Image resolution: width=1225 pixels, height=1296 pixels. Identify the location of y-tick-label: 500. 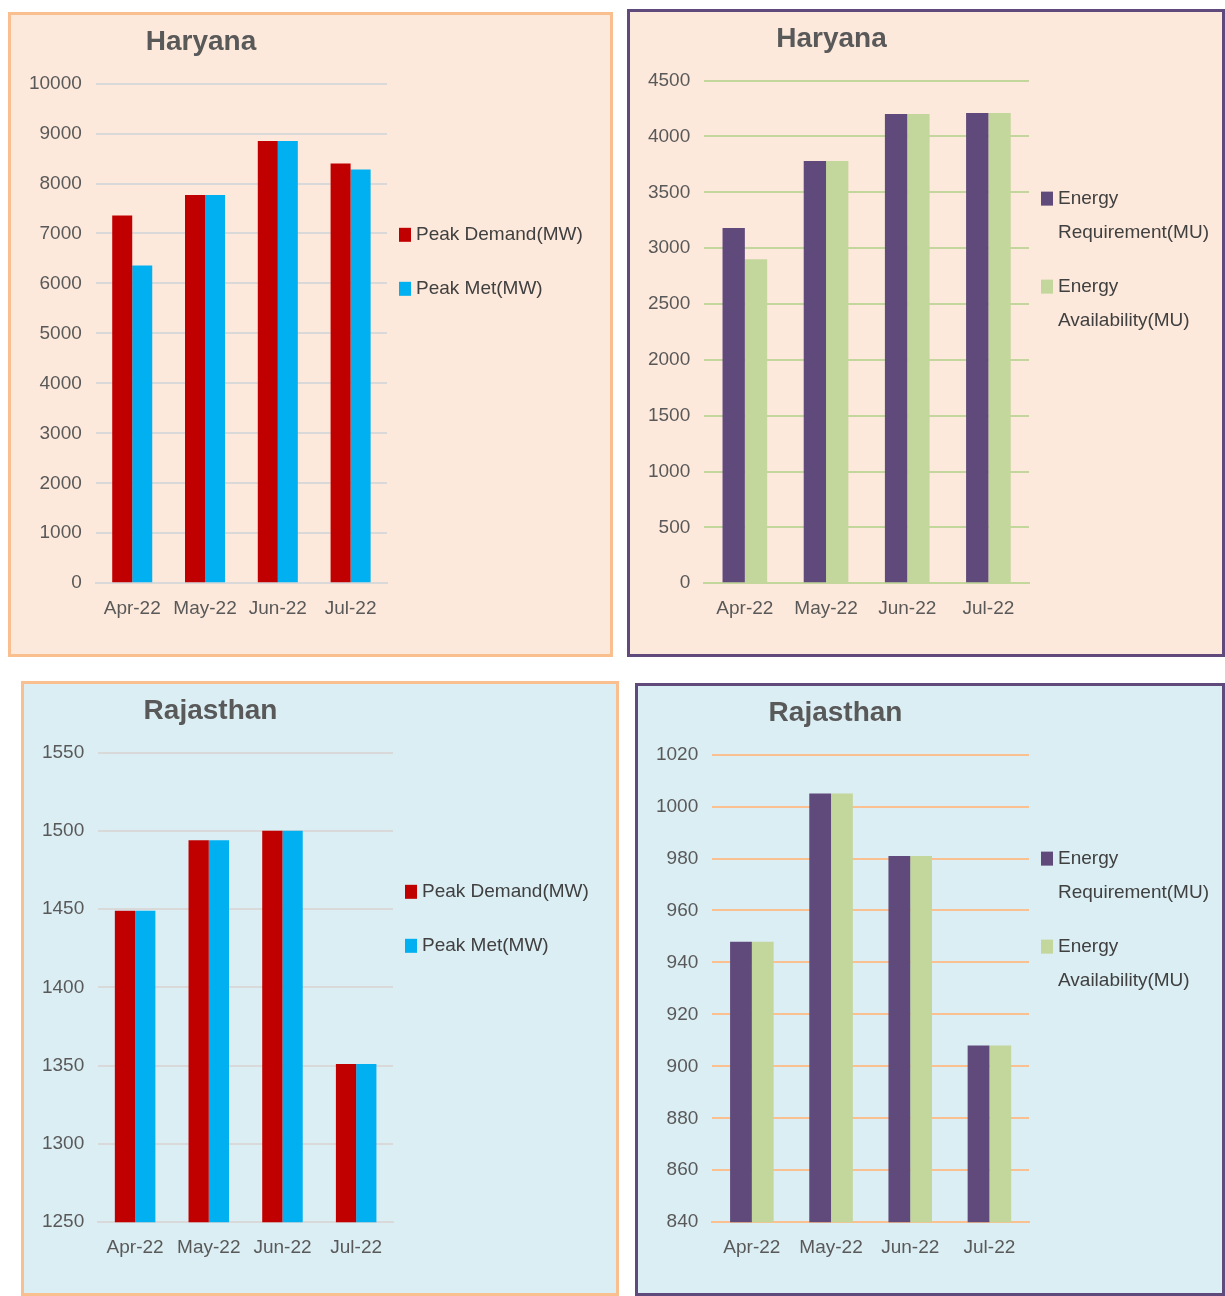
(674, 526).